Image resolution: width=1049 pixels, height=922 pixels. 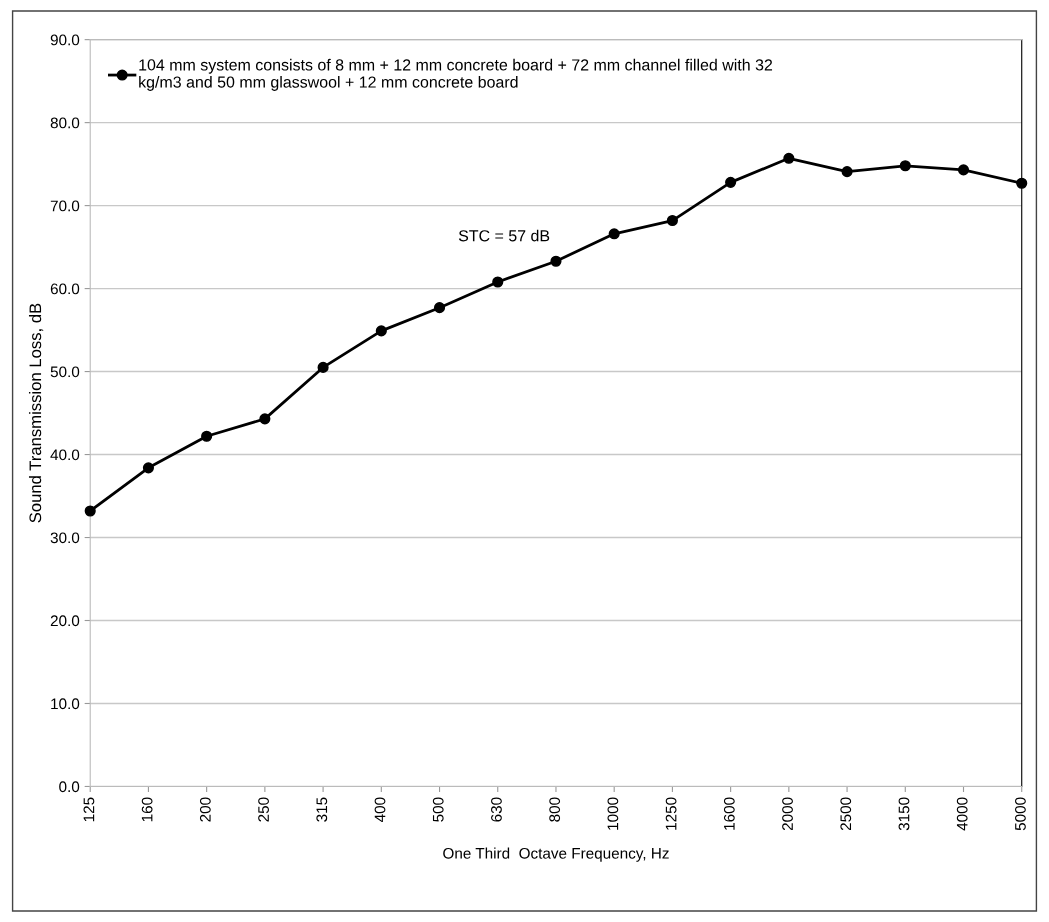 I want to click on x-tick-label: 500, so click(x=438, y=809).